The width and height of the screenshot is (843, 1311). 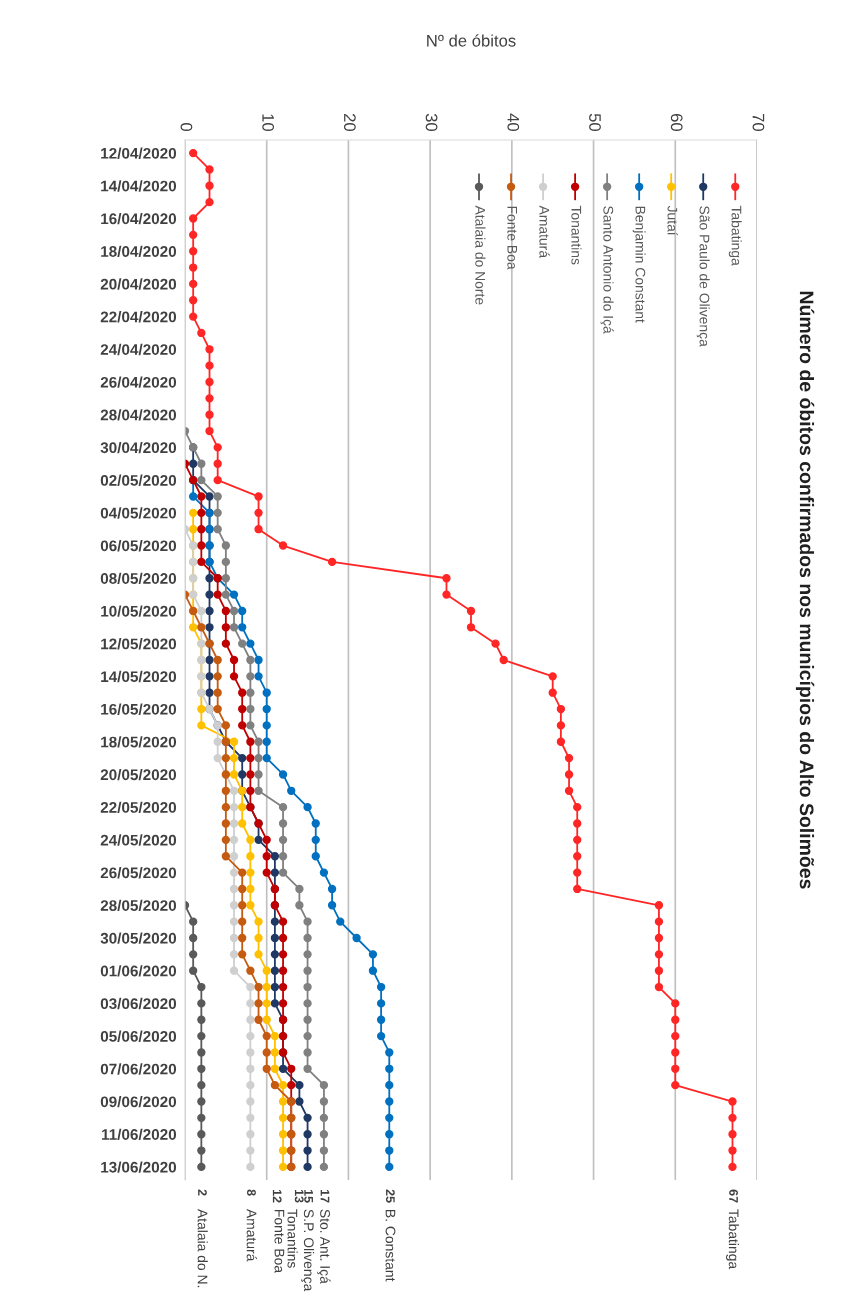 What do you see at coordinates (139, 153) in the screenshot?
I see `y-tick-label: 12/04/2020` at bounding box center [139, 153].